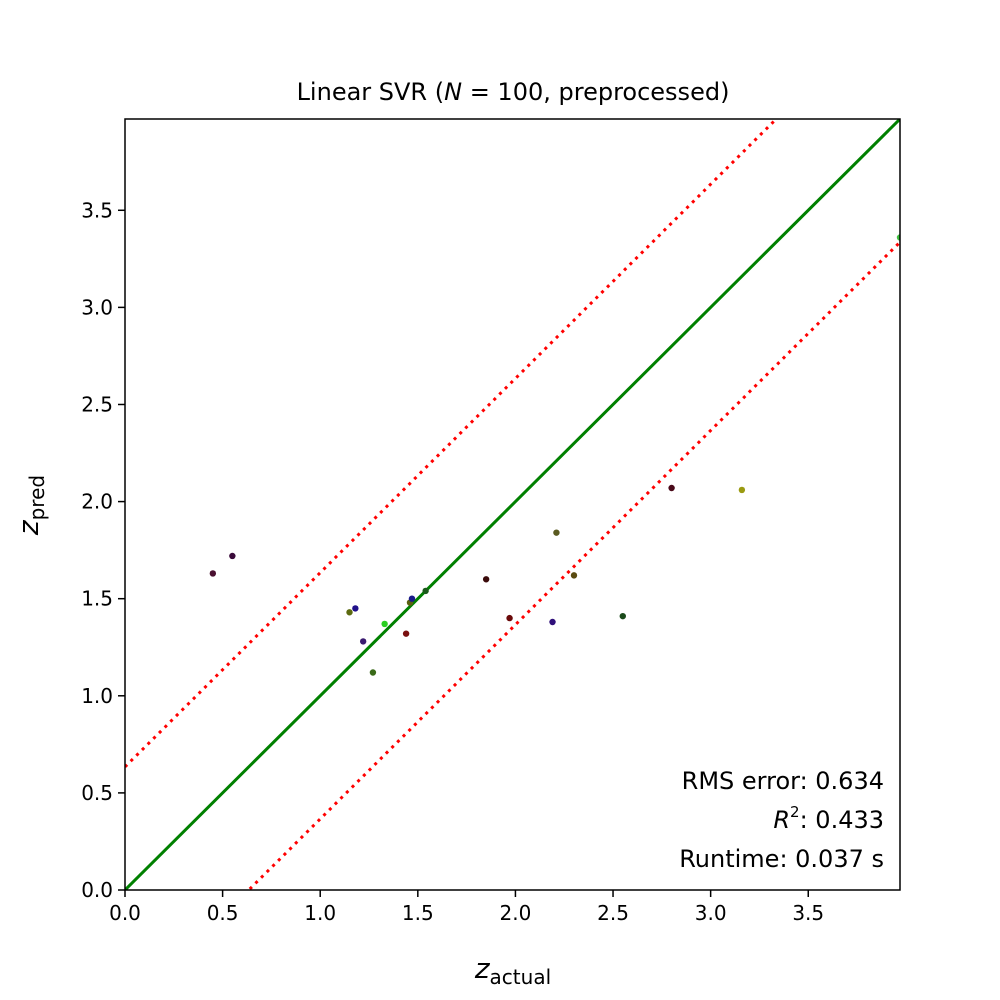 The height and width of the screenshot is (1000, 1000). I want to click on y-tick-label: 2.5, so click(97, 404).